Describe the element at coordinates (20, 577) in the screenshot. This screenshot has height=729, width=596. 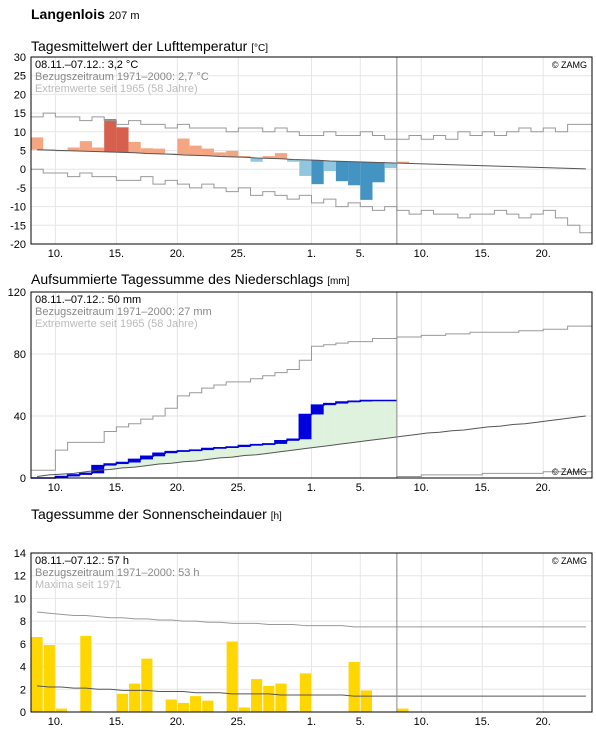
I see `y-tick-label: 12` at that location.